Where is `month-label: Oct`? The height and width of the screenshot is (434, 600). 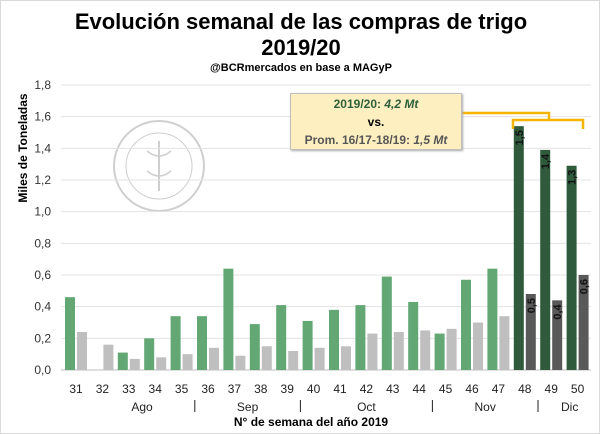 month-label: Oct is located at coordinates (366, 407).